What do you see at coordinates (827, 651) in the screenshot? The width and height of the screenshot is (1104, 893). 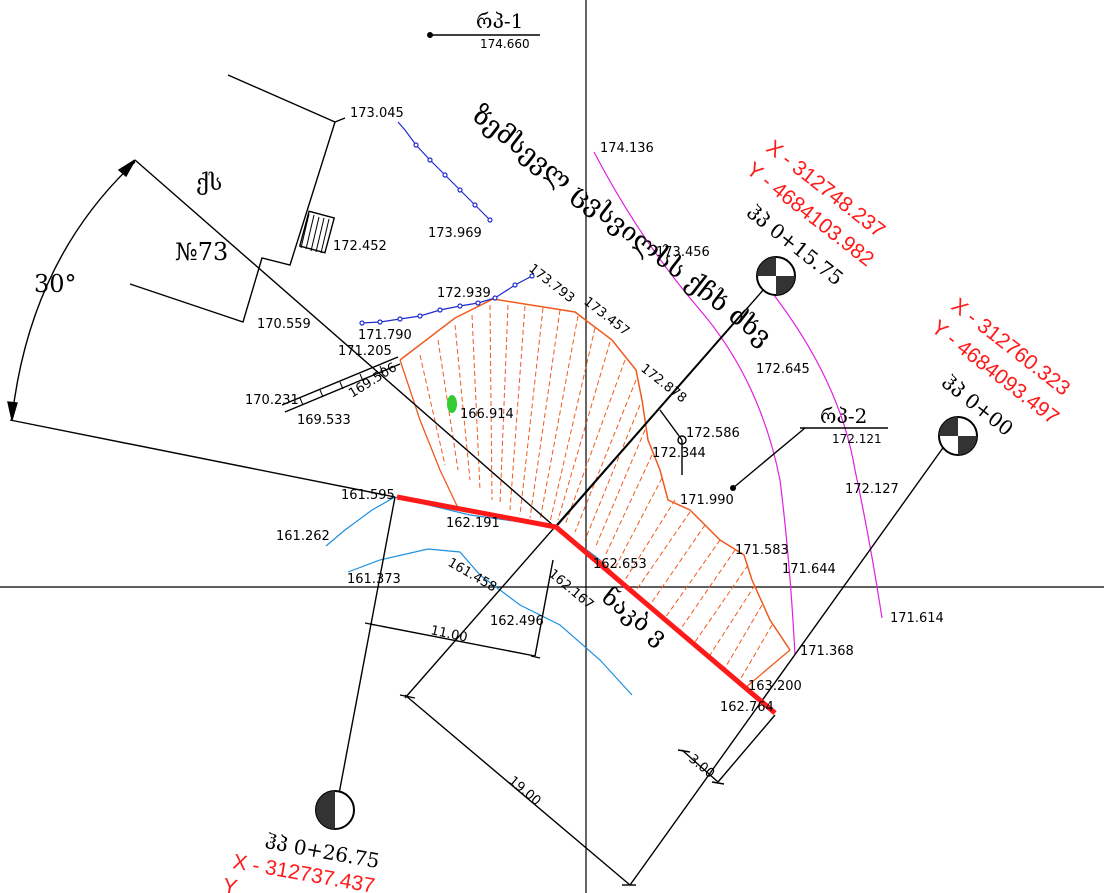 I see `elevation-label: 171.368` at bounding box center [827, 651].